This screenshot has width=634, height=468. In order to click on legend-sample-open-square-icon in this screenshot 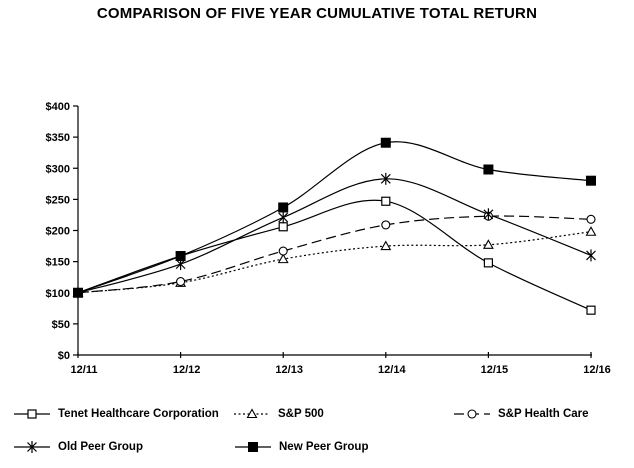, I will do `click(32, 414)`.